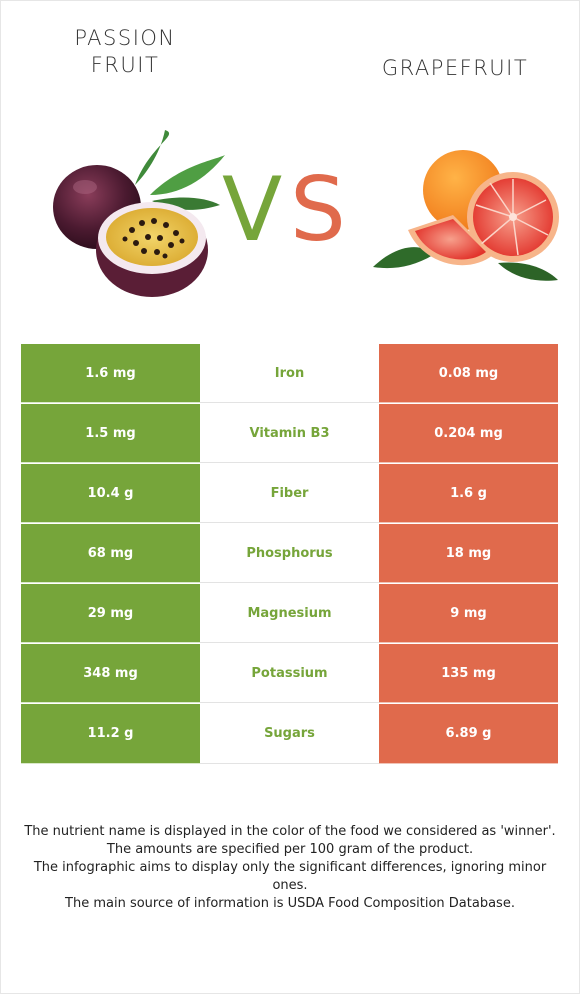 The height and width of the screenshot is (994, 580). Describe the element at coordinates (110, 673) in the screenshot. I see `left-value-potassium: 348 mg` at that location.